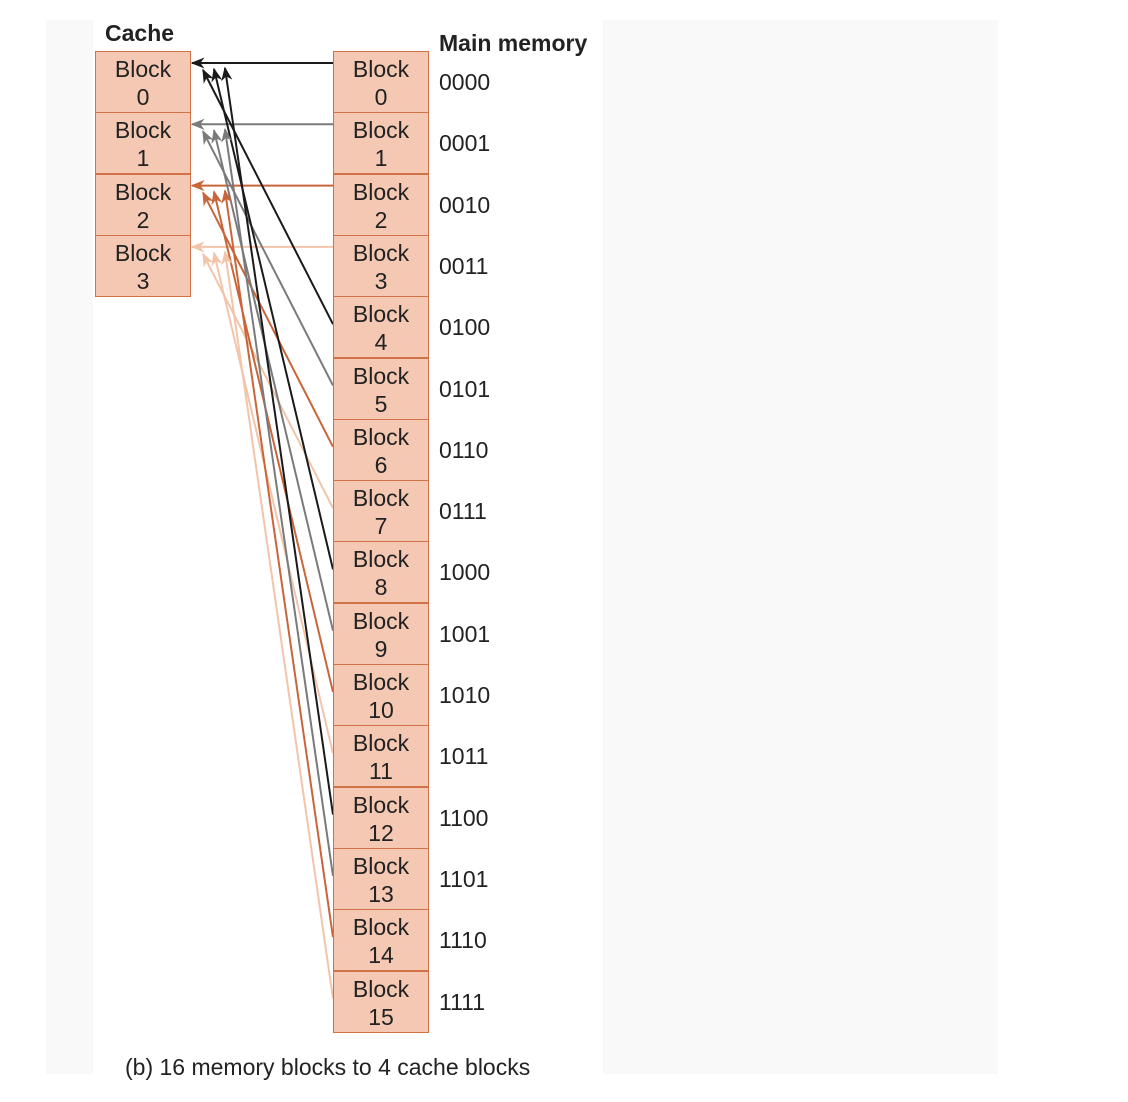 Image resolution: width=1128 pixels, height=1102 pixels. I want to click on cache-block-number: 2, so click(143, 219).